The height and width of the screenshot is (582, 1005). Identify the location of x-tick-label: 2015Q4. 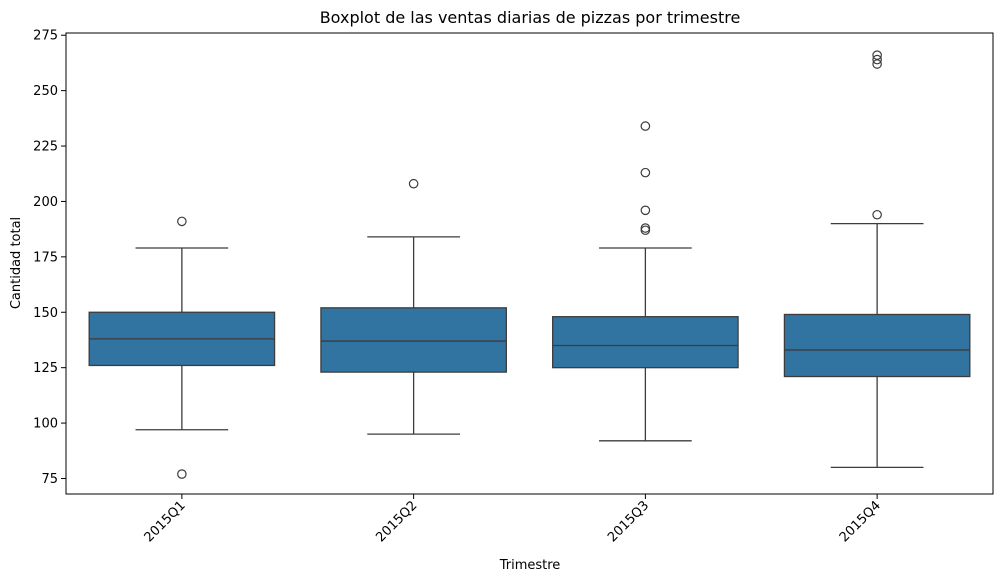
(860, 521).